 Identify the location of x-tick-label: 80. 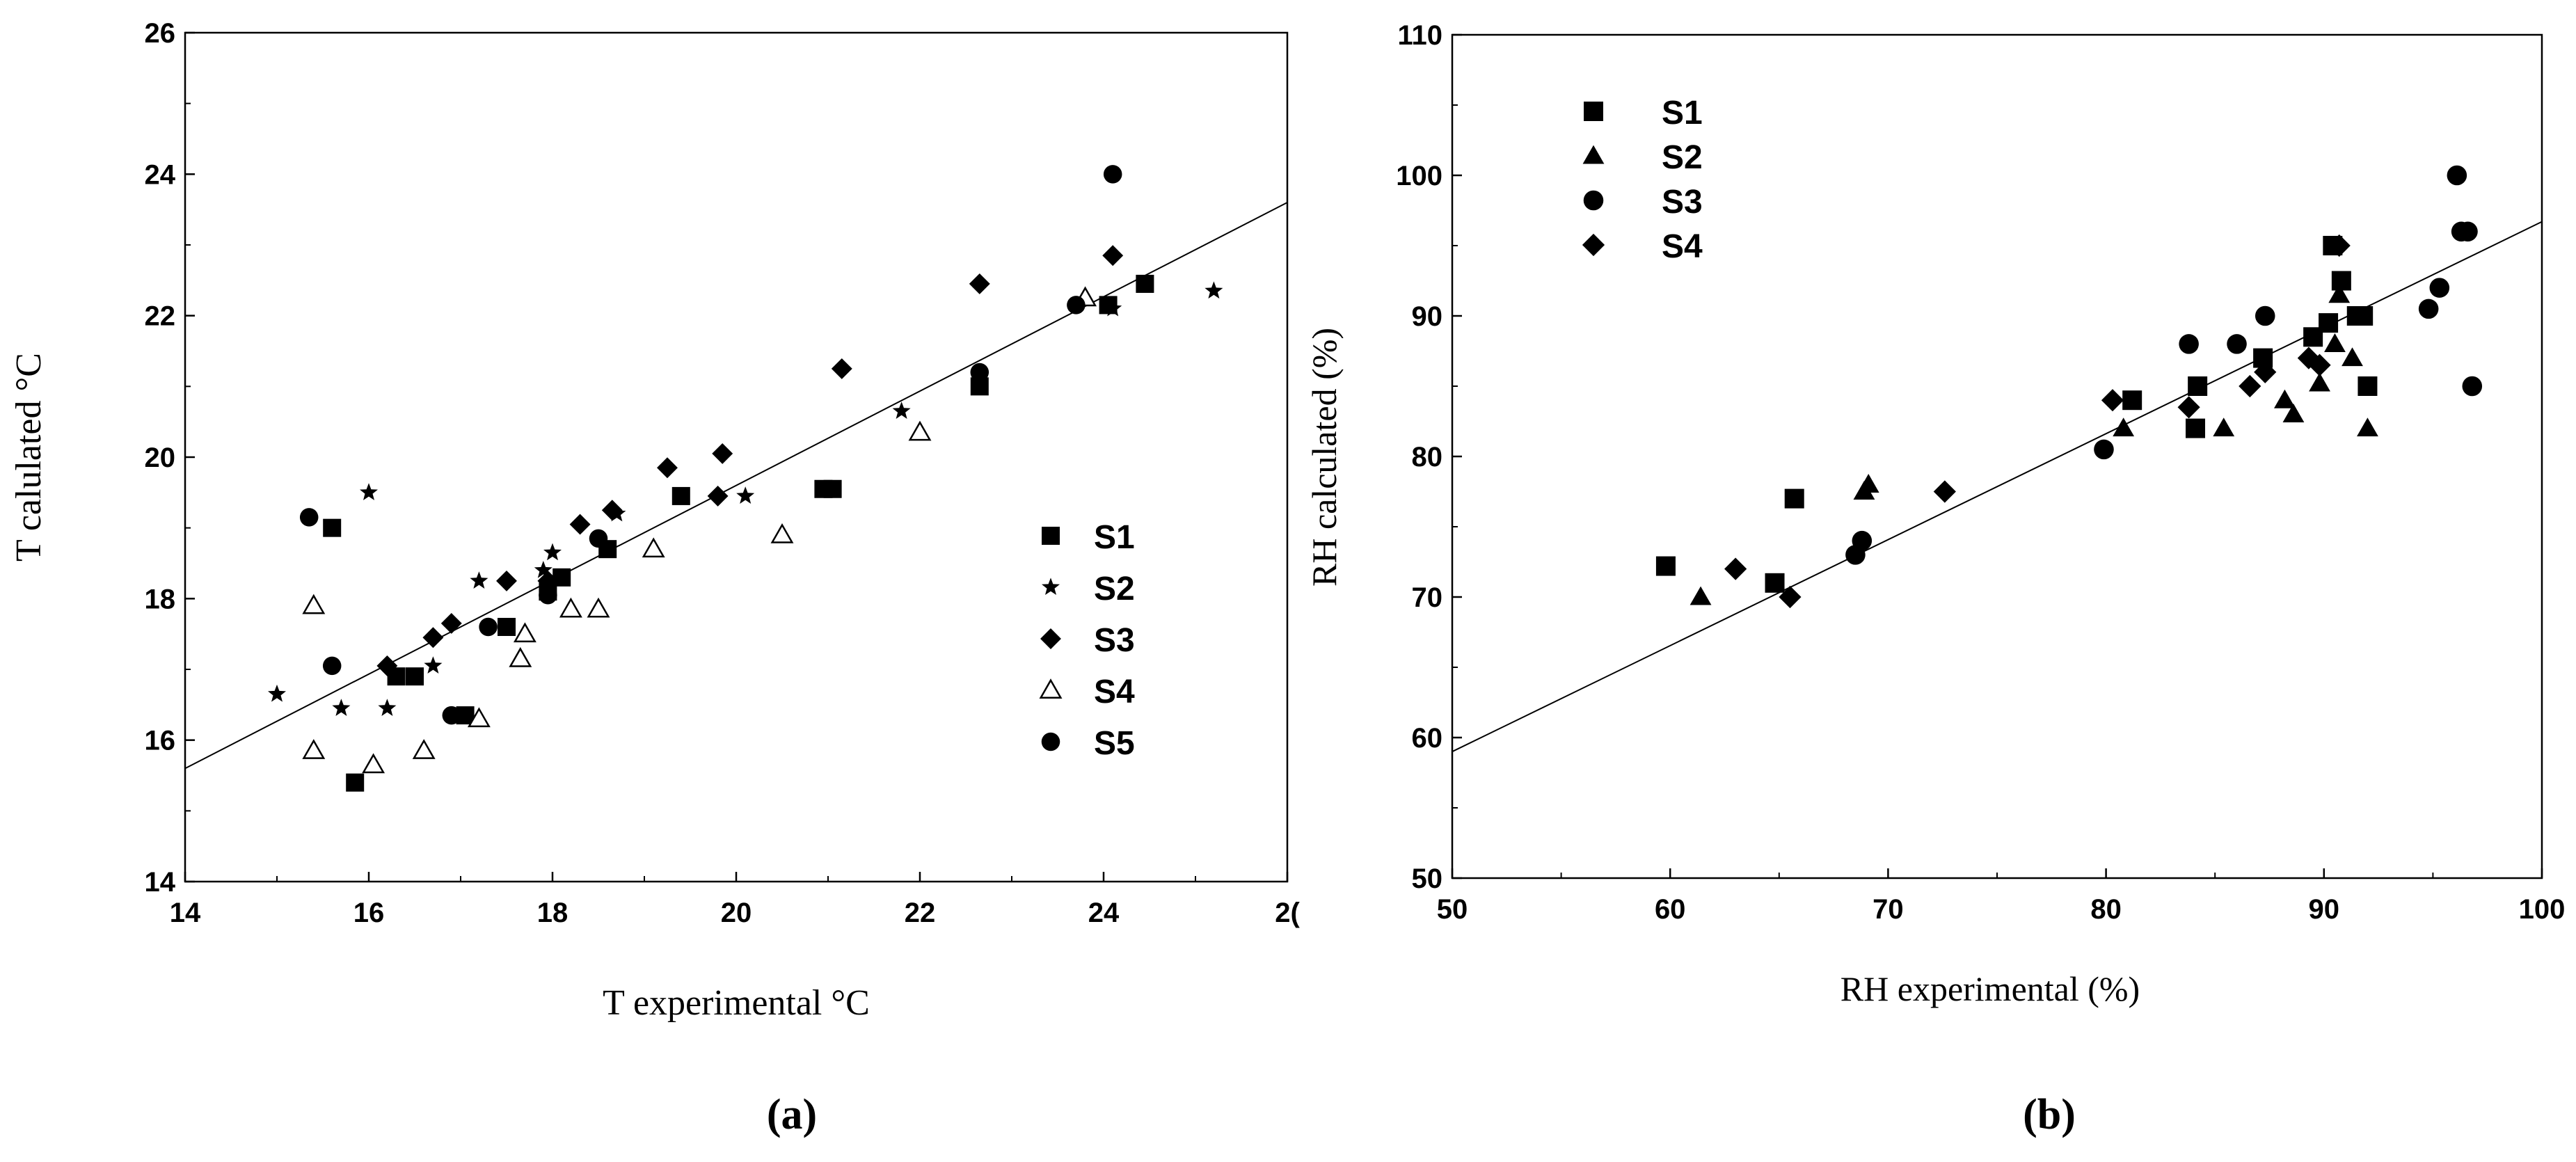
(2106, 909).